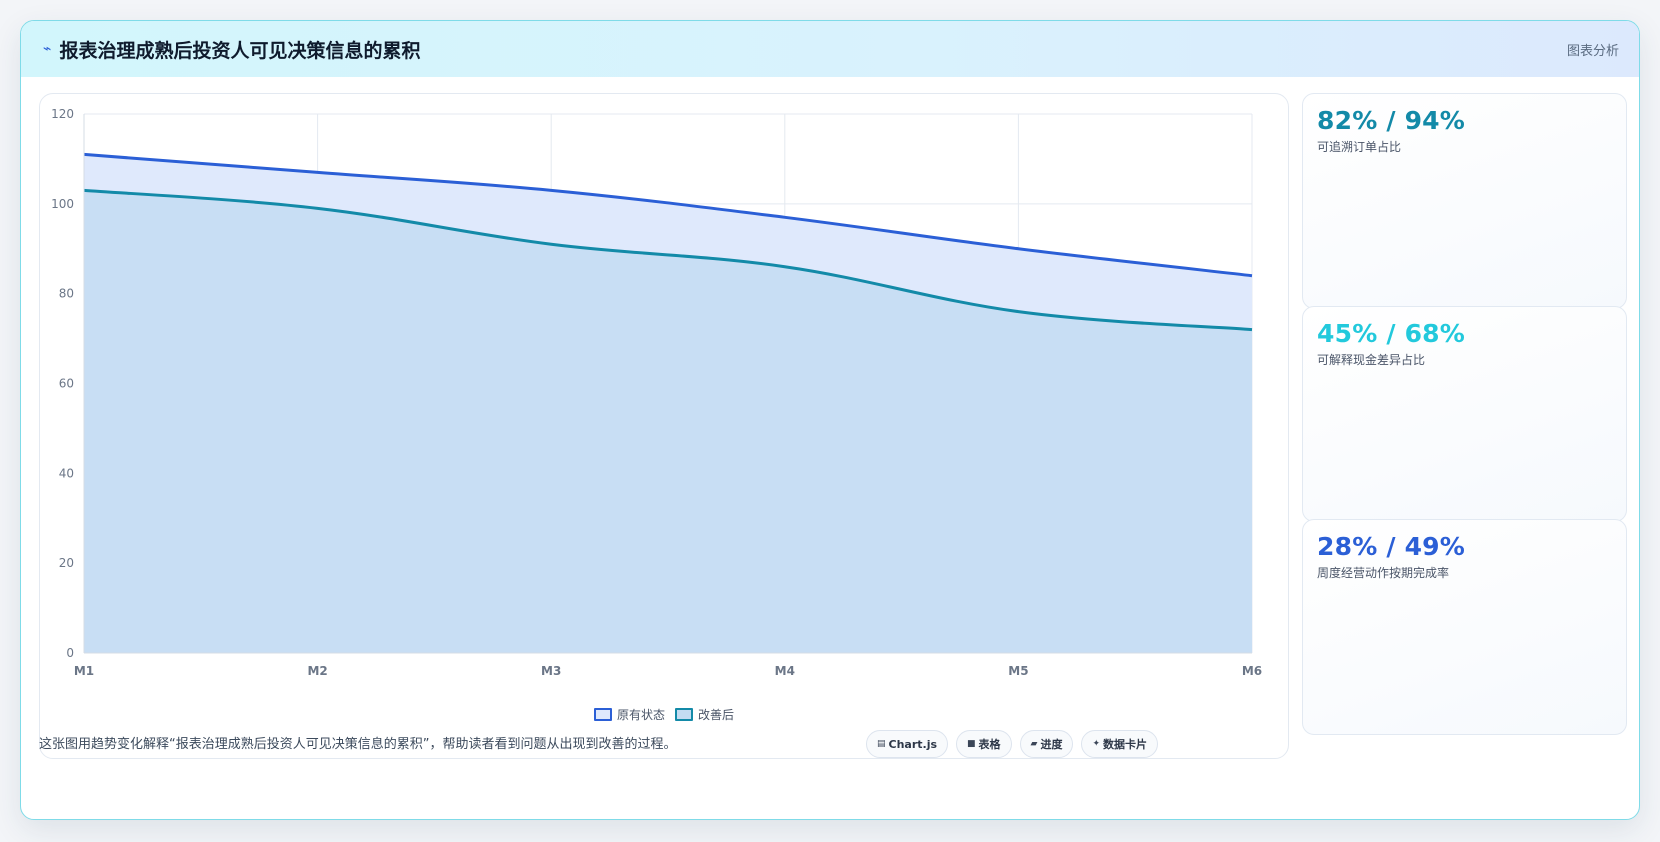 This screenshot has width=1660, height=842. Describe the element at coordinates (1383, 573) in the screenshot. I see `kpi-label: 周度经营动作按期完成率` at that location.